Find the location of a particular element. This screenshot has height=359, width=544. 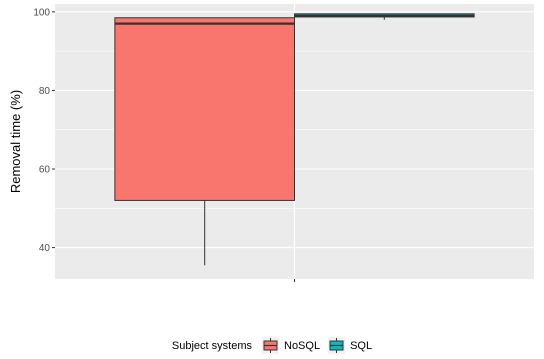

legend-item-nosql: NoSQL is located at coordinates (291, 345).